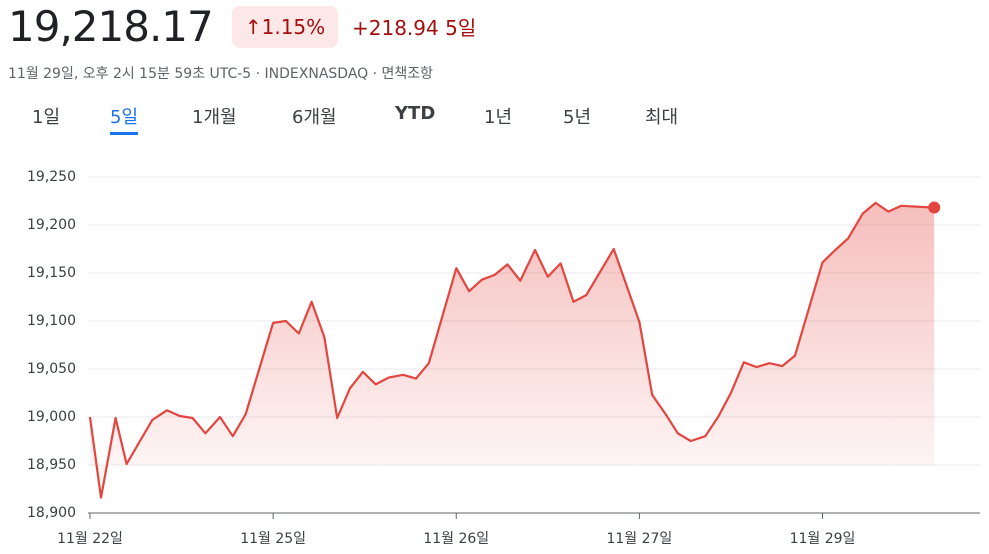 The width and height of the screenshot is (989, 554). I want to click on range-tab: 5년, so click(577, 117).